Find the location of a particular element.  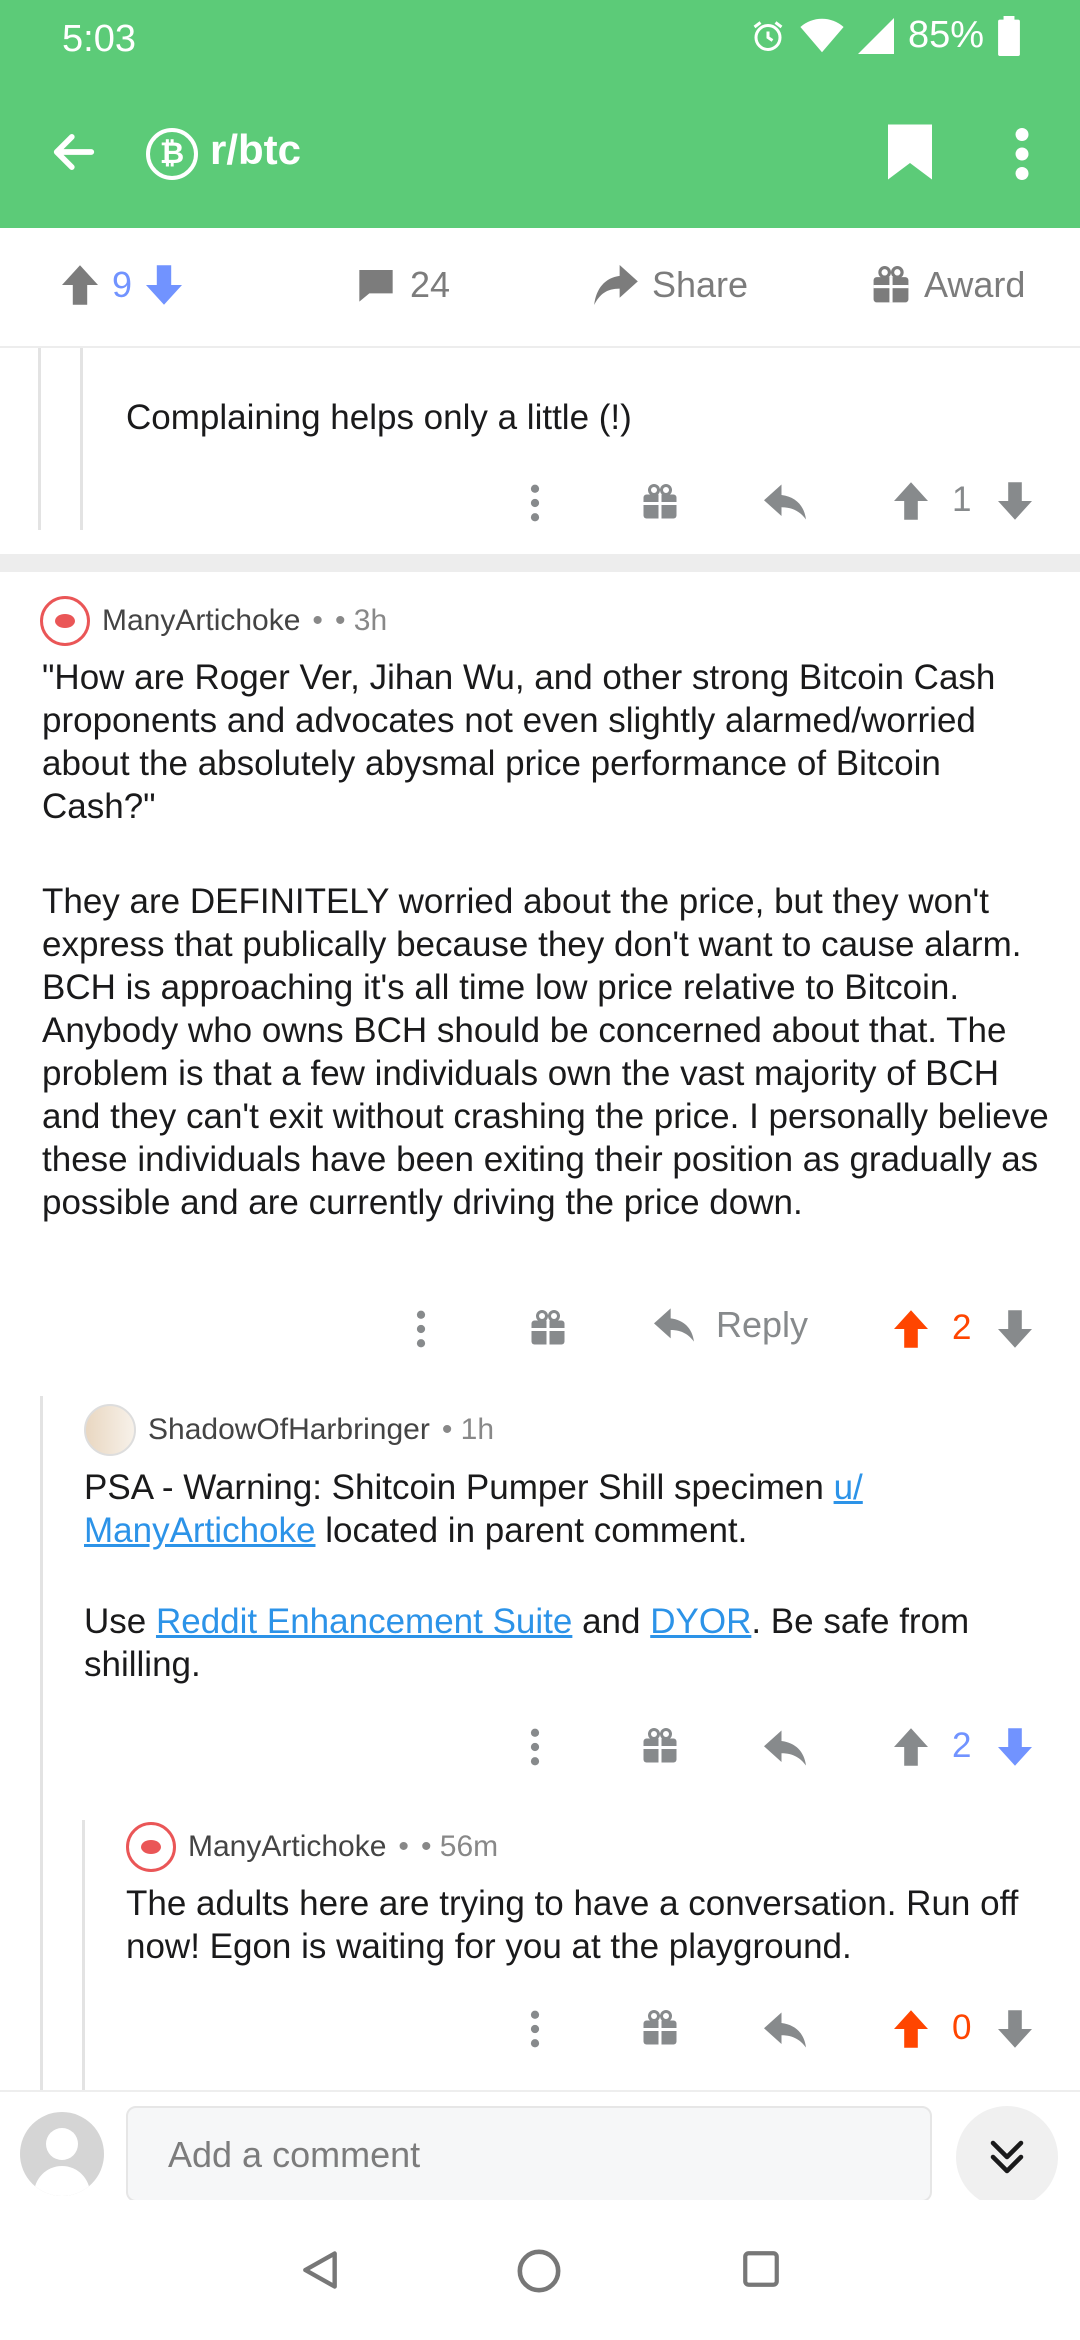

comment-header: ShadowOfHarbringer • 1h is located at coordinates (289, 1430).